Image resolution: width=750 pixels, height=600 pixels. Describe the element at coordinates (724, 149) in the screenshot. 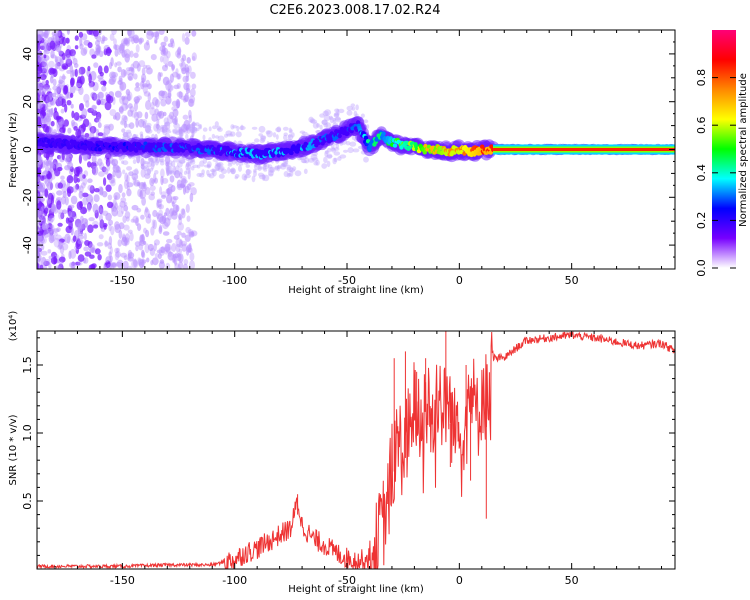

I see `colorbar-gradient` at that location.